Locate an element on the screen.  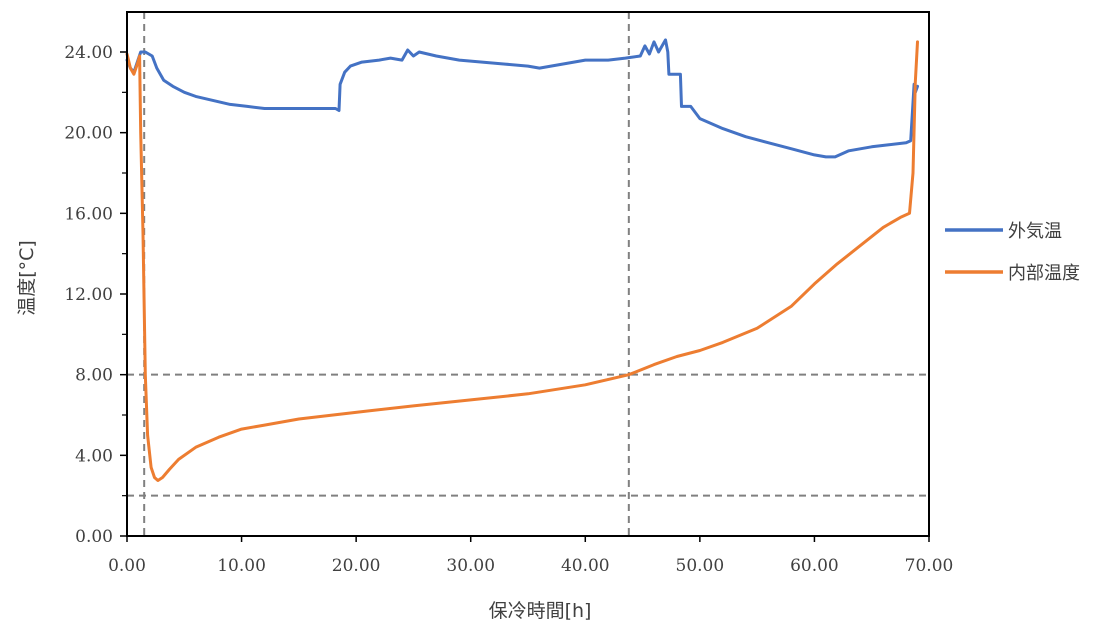
y-tick-label: 24.00 is located at coordinates (88, 53).